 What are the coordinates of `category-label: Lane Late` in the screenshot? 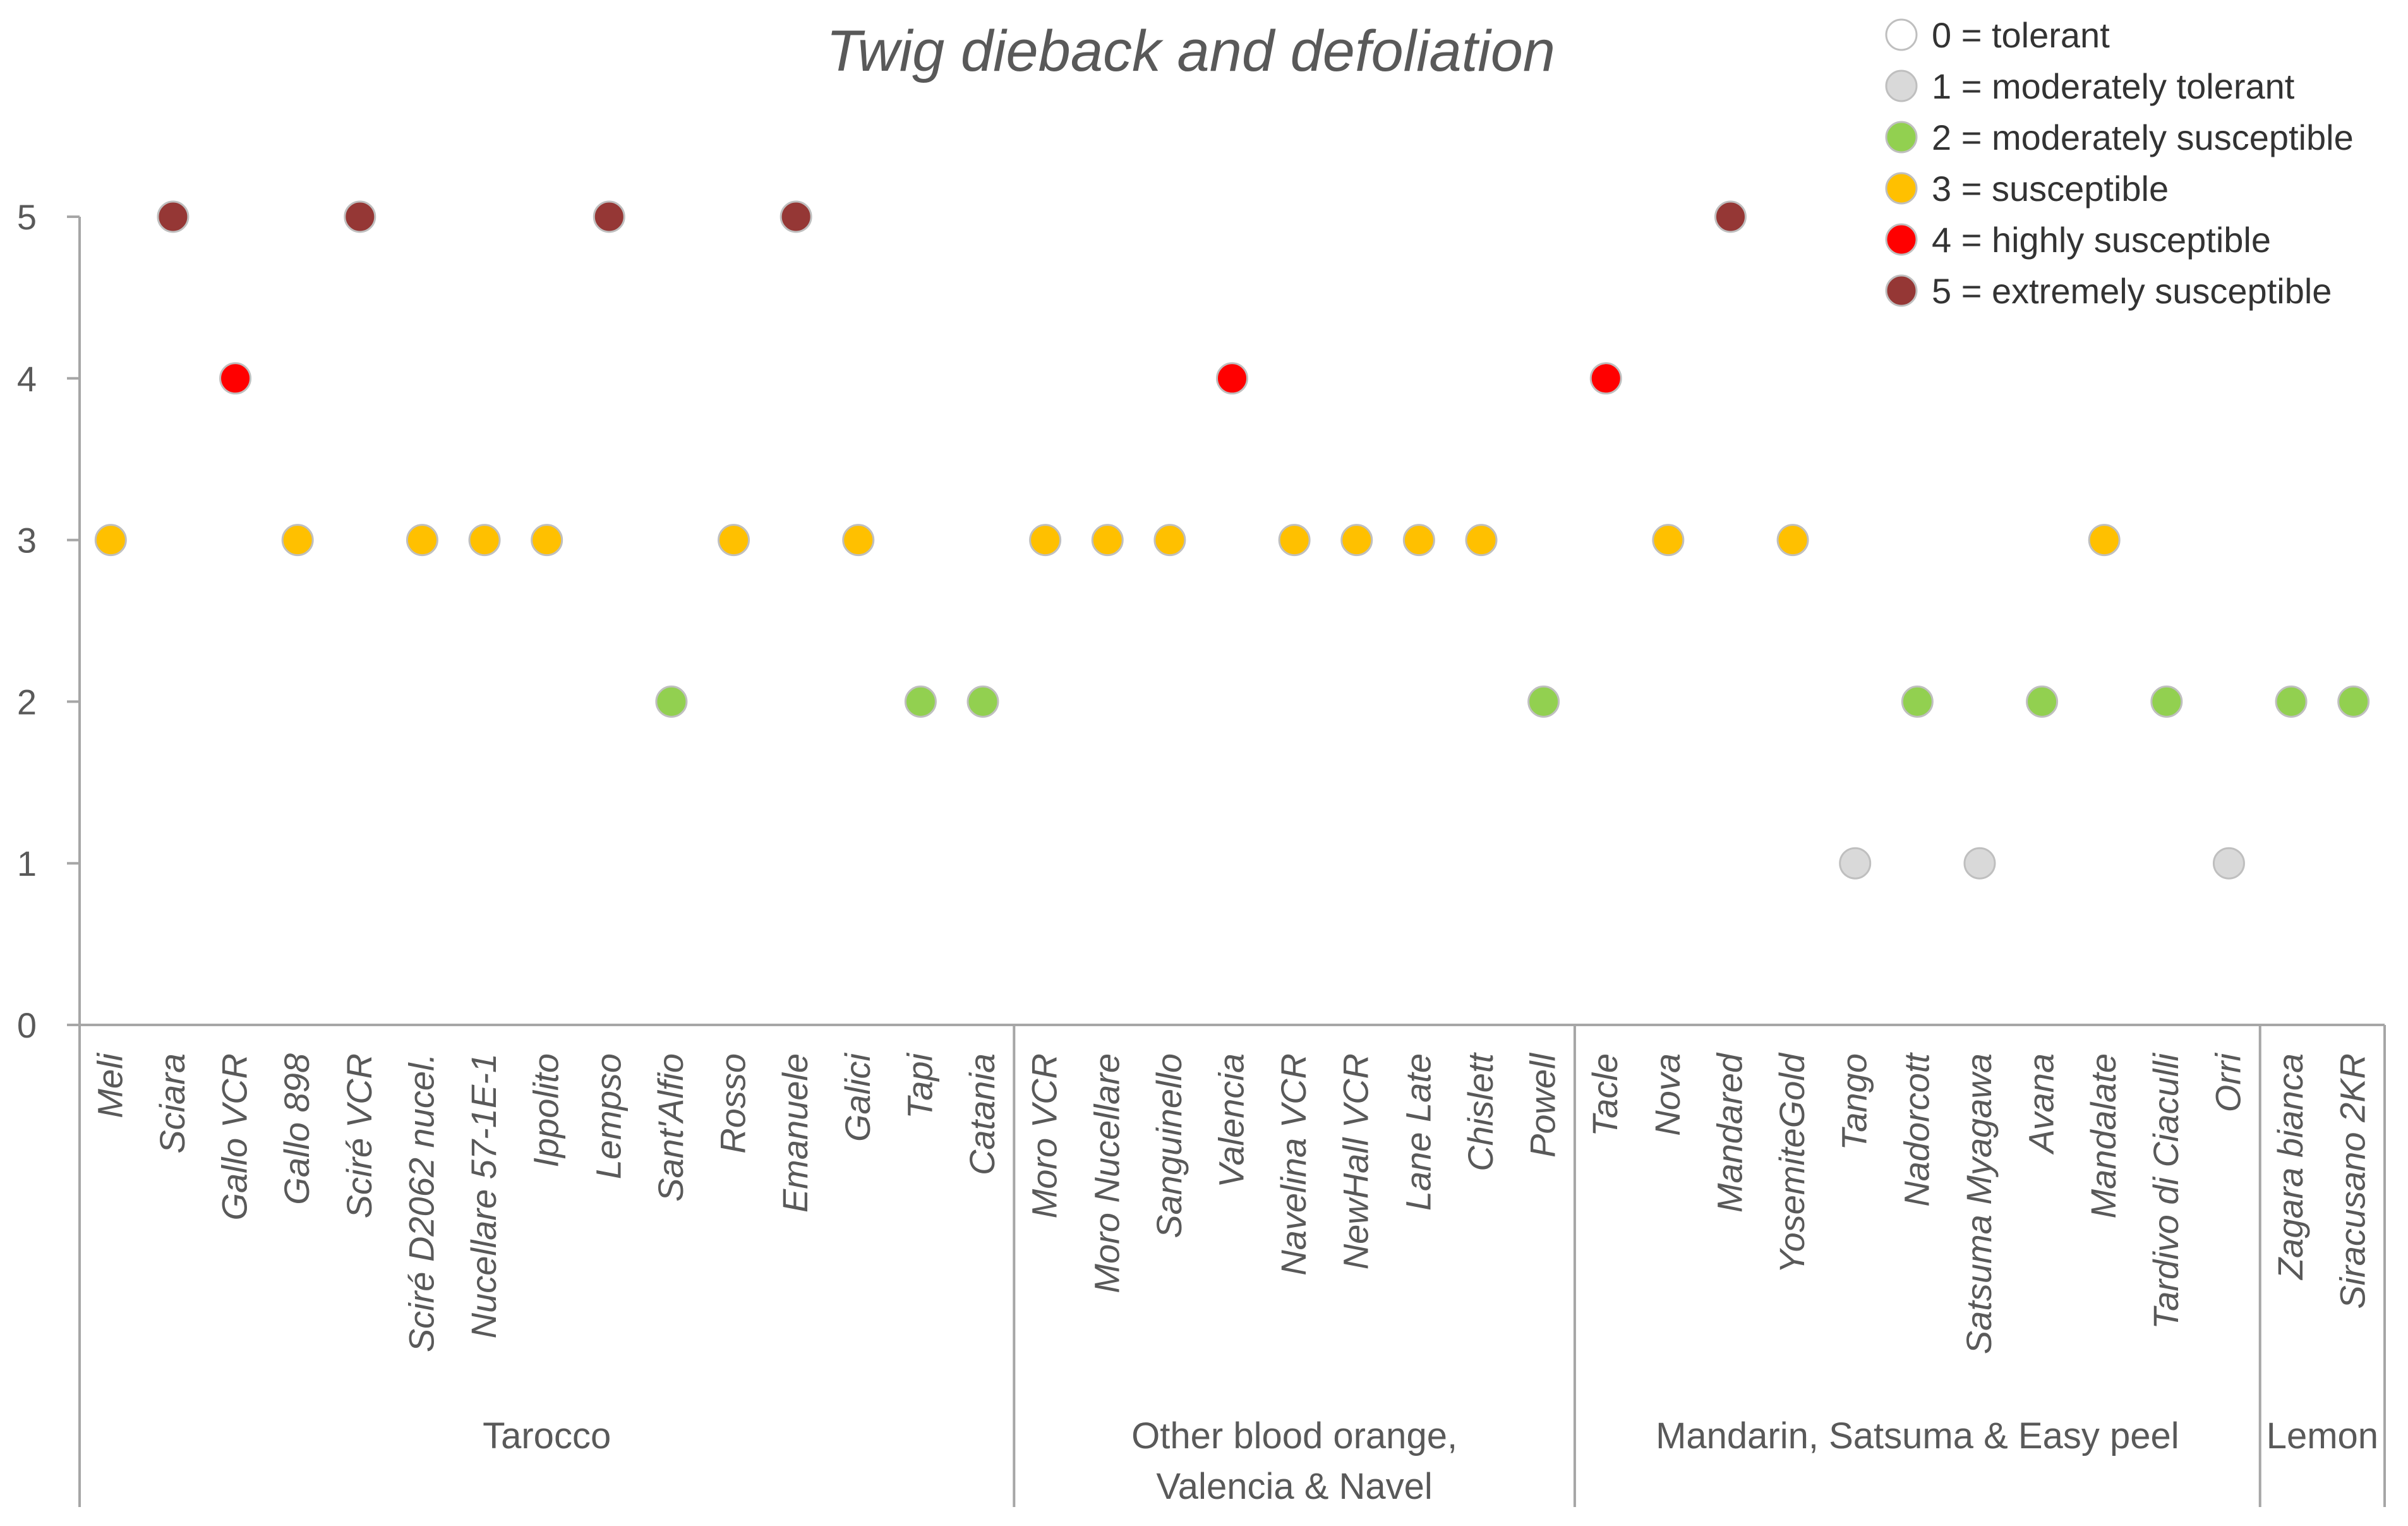 It's located at (1418, 1132).